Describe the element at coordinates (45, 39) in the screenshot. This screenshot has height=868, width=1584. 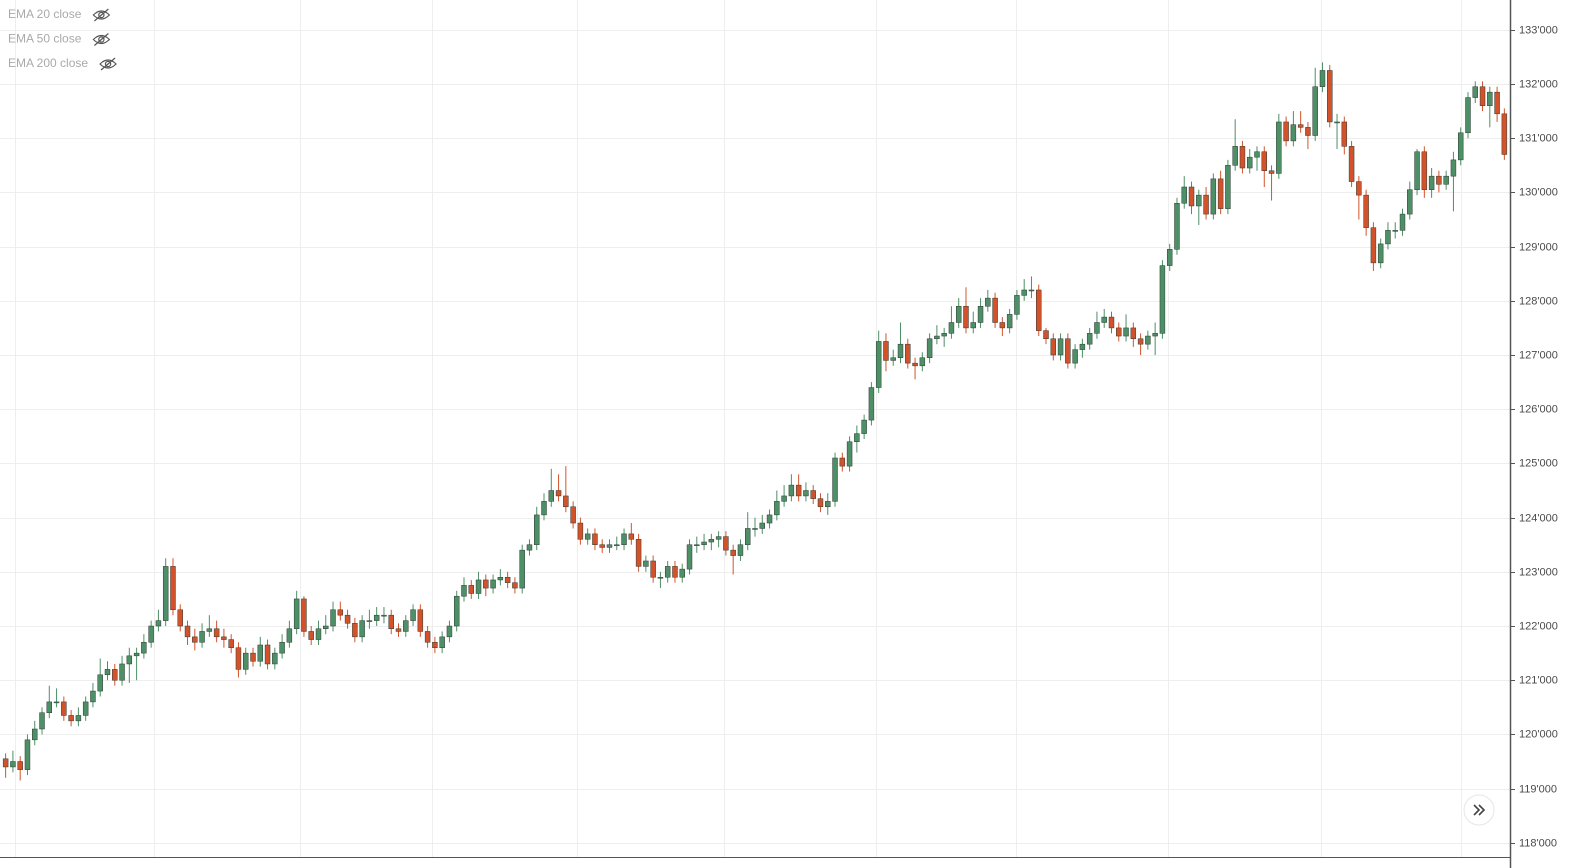
I see `indicator-label: EMA 50 close` at that location.